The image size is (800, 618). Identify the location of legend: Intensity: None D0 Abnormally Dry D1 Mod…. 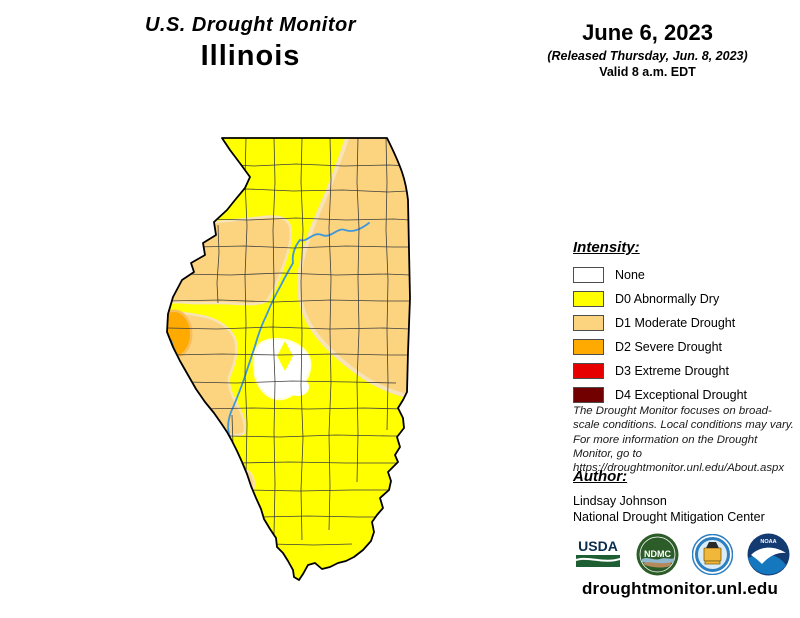
(686, 323).